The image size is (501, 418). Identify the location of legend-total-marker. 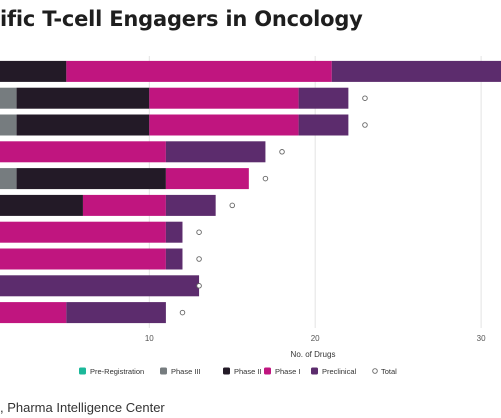
(375, 371).